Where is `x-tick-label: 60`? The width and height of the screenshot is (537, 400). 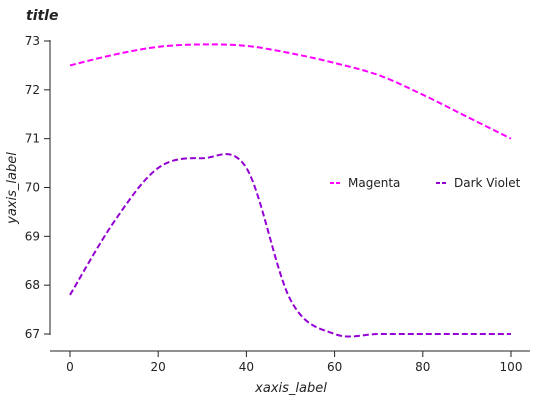 x-tick-label: 60 is located at coordinates (334, 367).